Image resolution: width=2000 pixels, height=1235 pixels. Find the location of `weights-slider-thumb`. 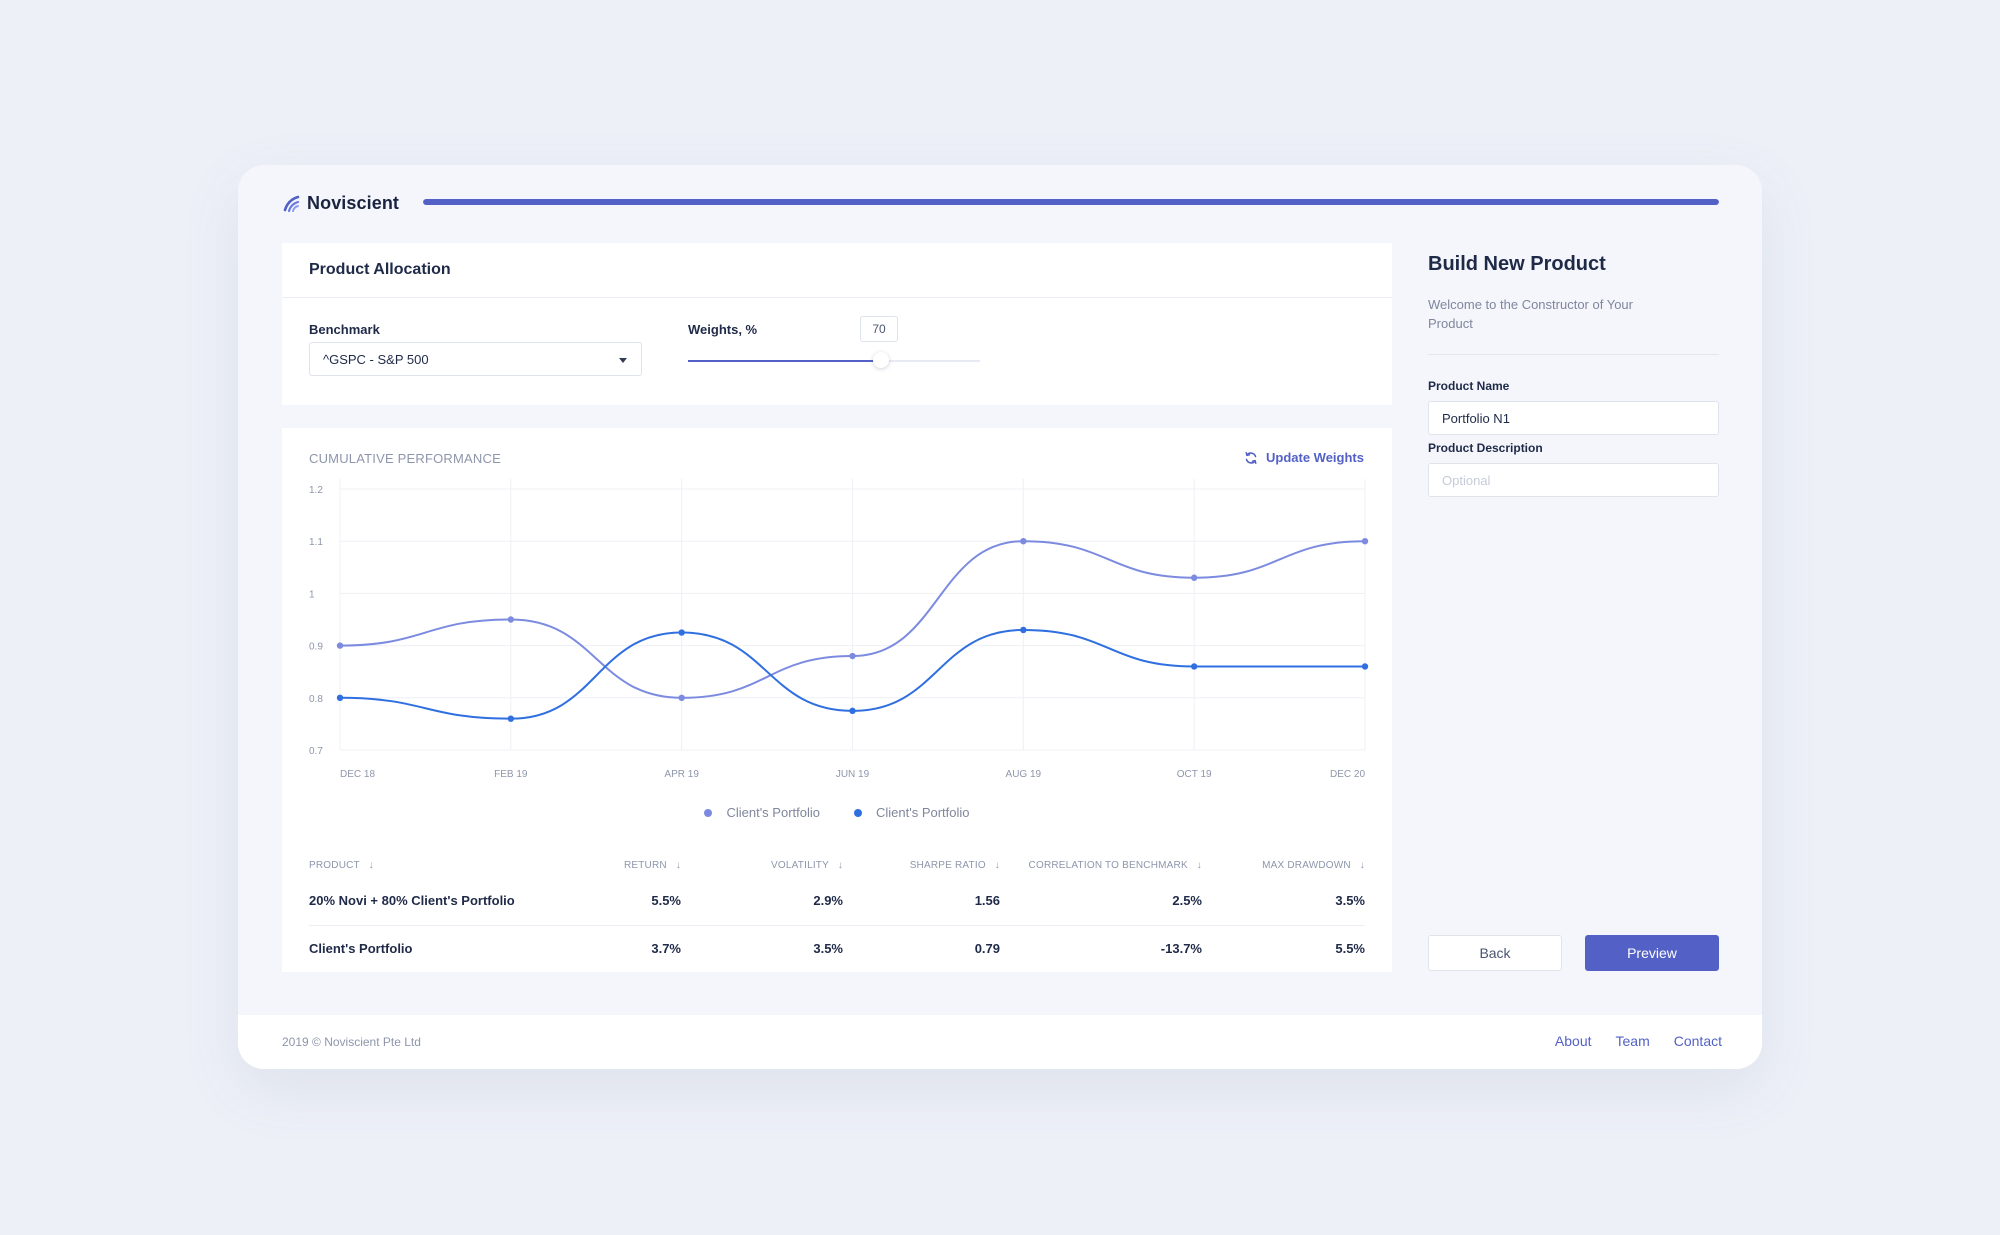

weights-slider-thumb is located at coordinates (880, 360).